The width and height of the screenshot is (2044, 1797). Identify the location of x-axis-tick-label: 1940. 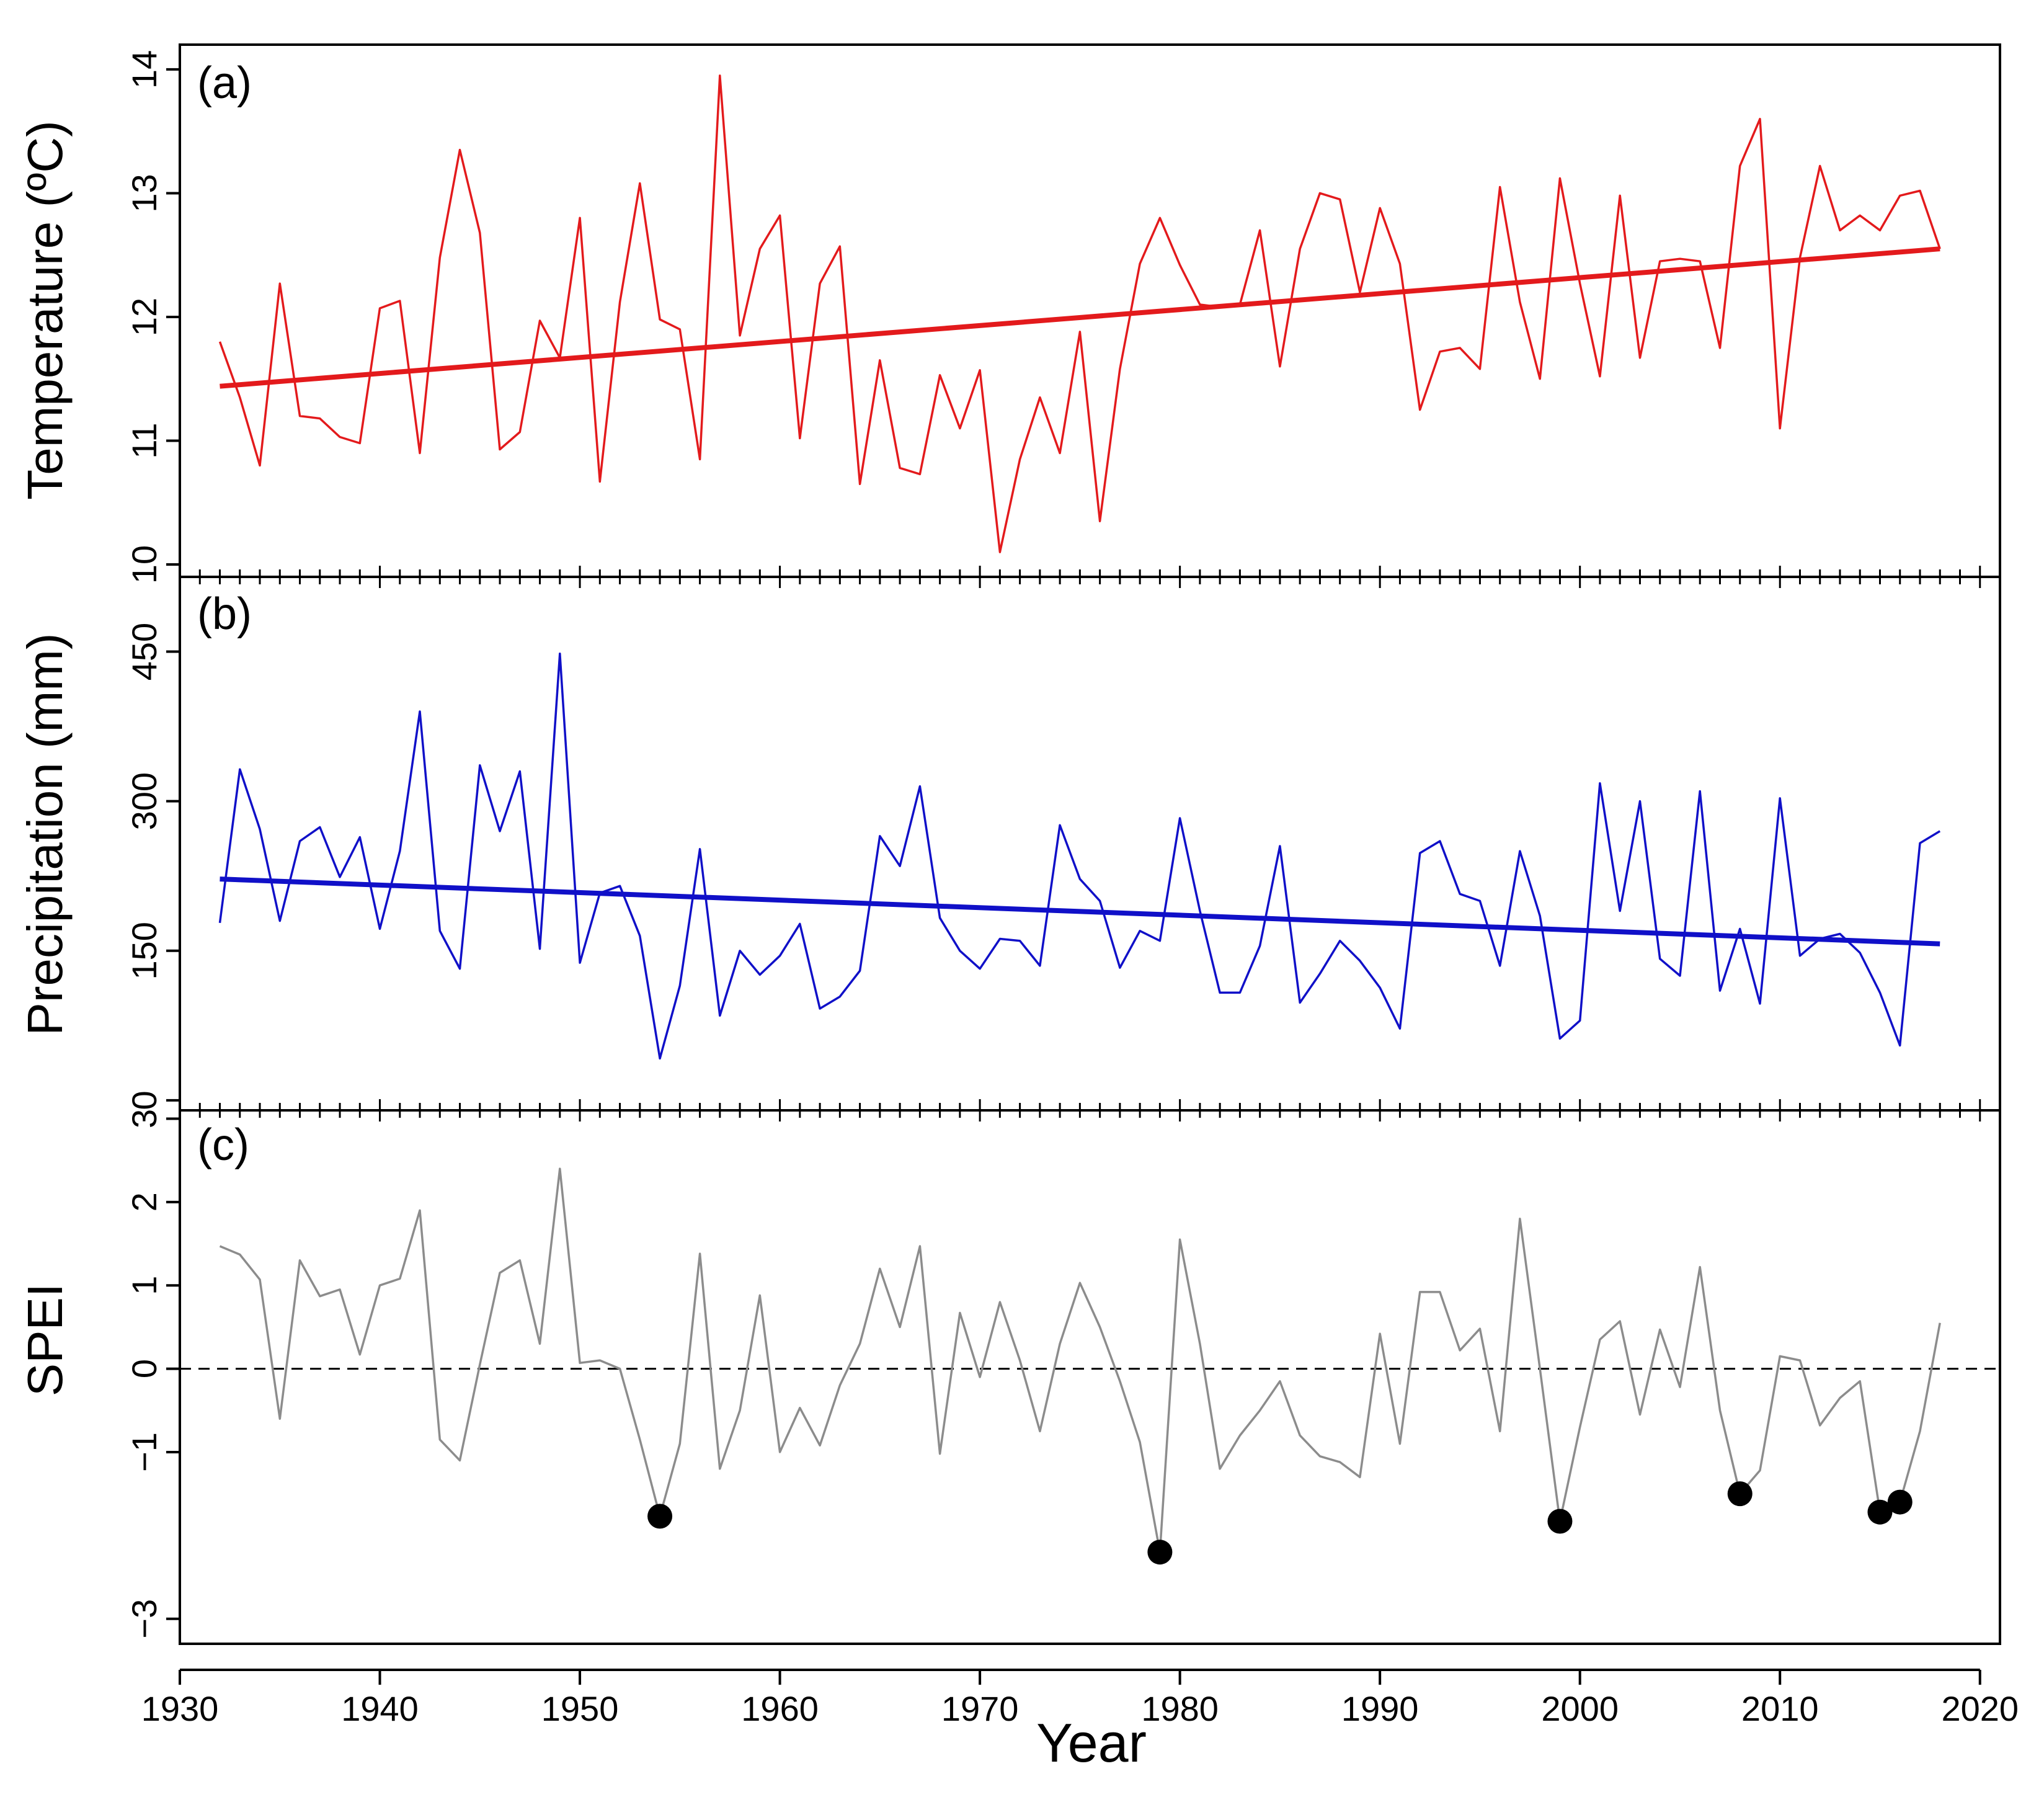
(380, 1708).